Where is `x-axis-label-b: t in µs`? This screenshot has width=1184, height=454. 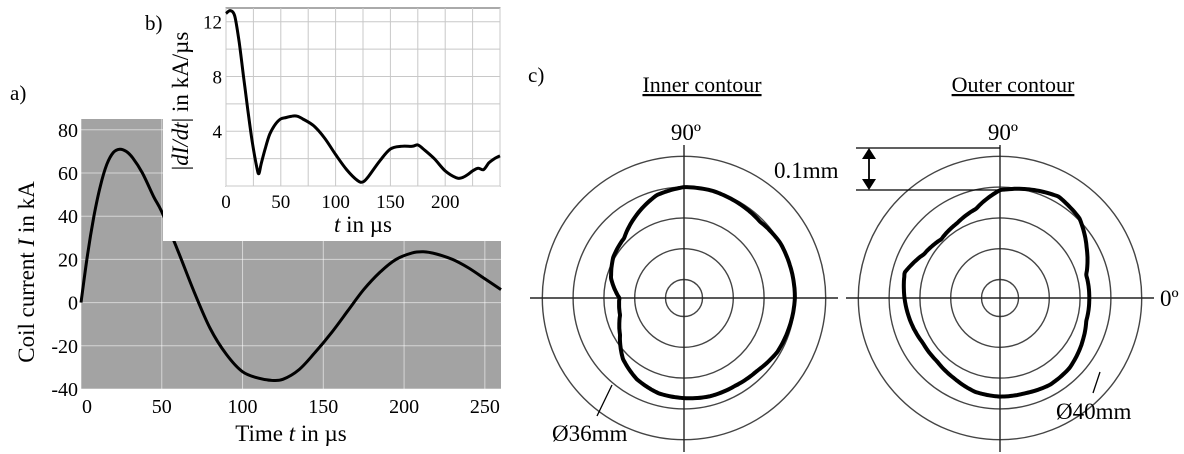
x-axis-label-b: t in µs is located at coordinates (363, 224).